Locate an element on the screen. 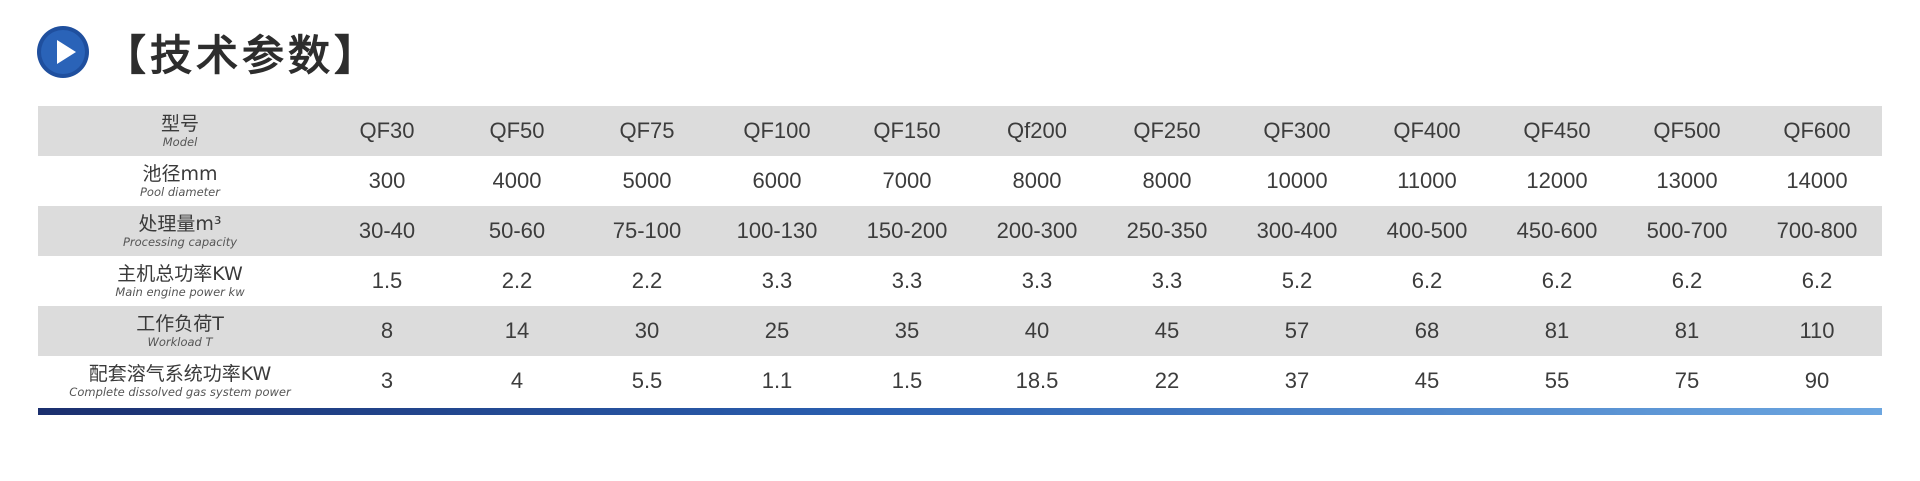  row-label-en: Complete dissolved gas system power is located at coordinates (180, 392).